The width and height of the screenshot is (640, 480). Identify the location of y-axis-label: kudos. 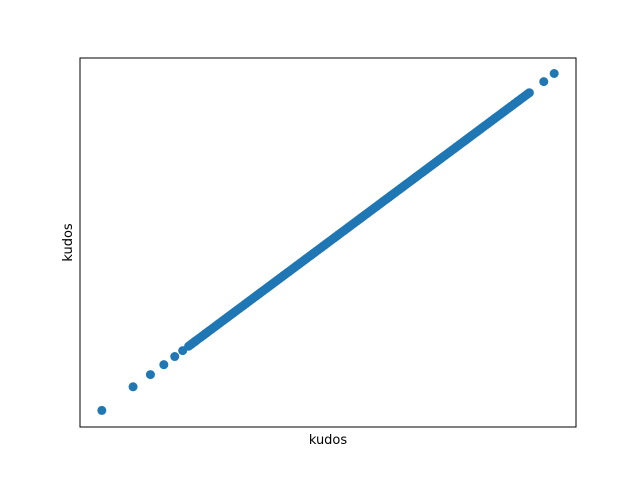
(68, 242).